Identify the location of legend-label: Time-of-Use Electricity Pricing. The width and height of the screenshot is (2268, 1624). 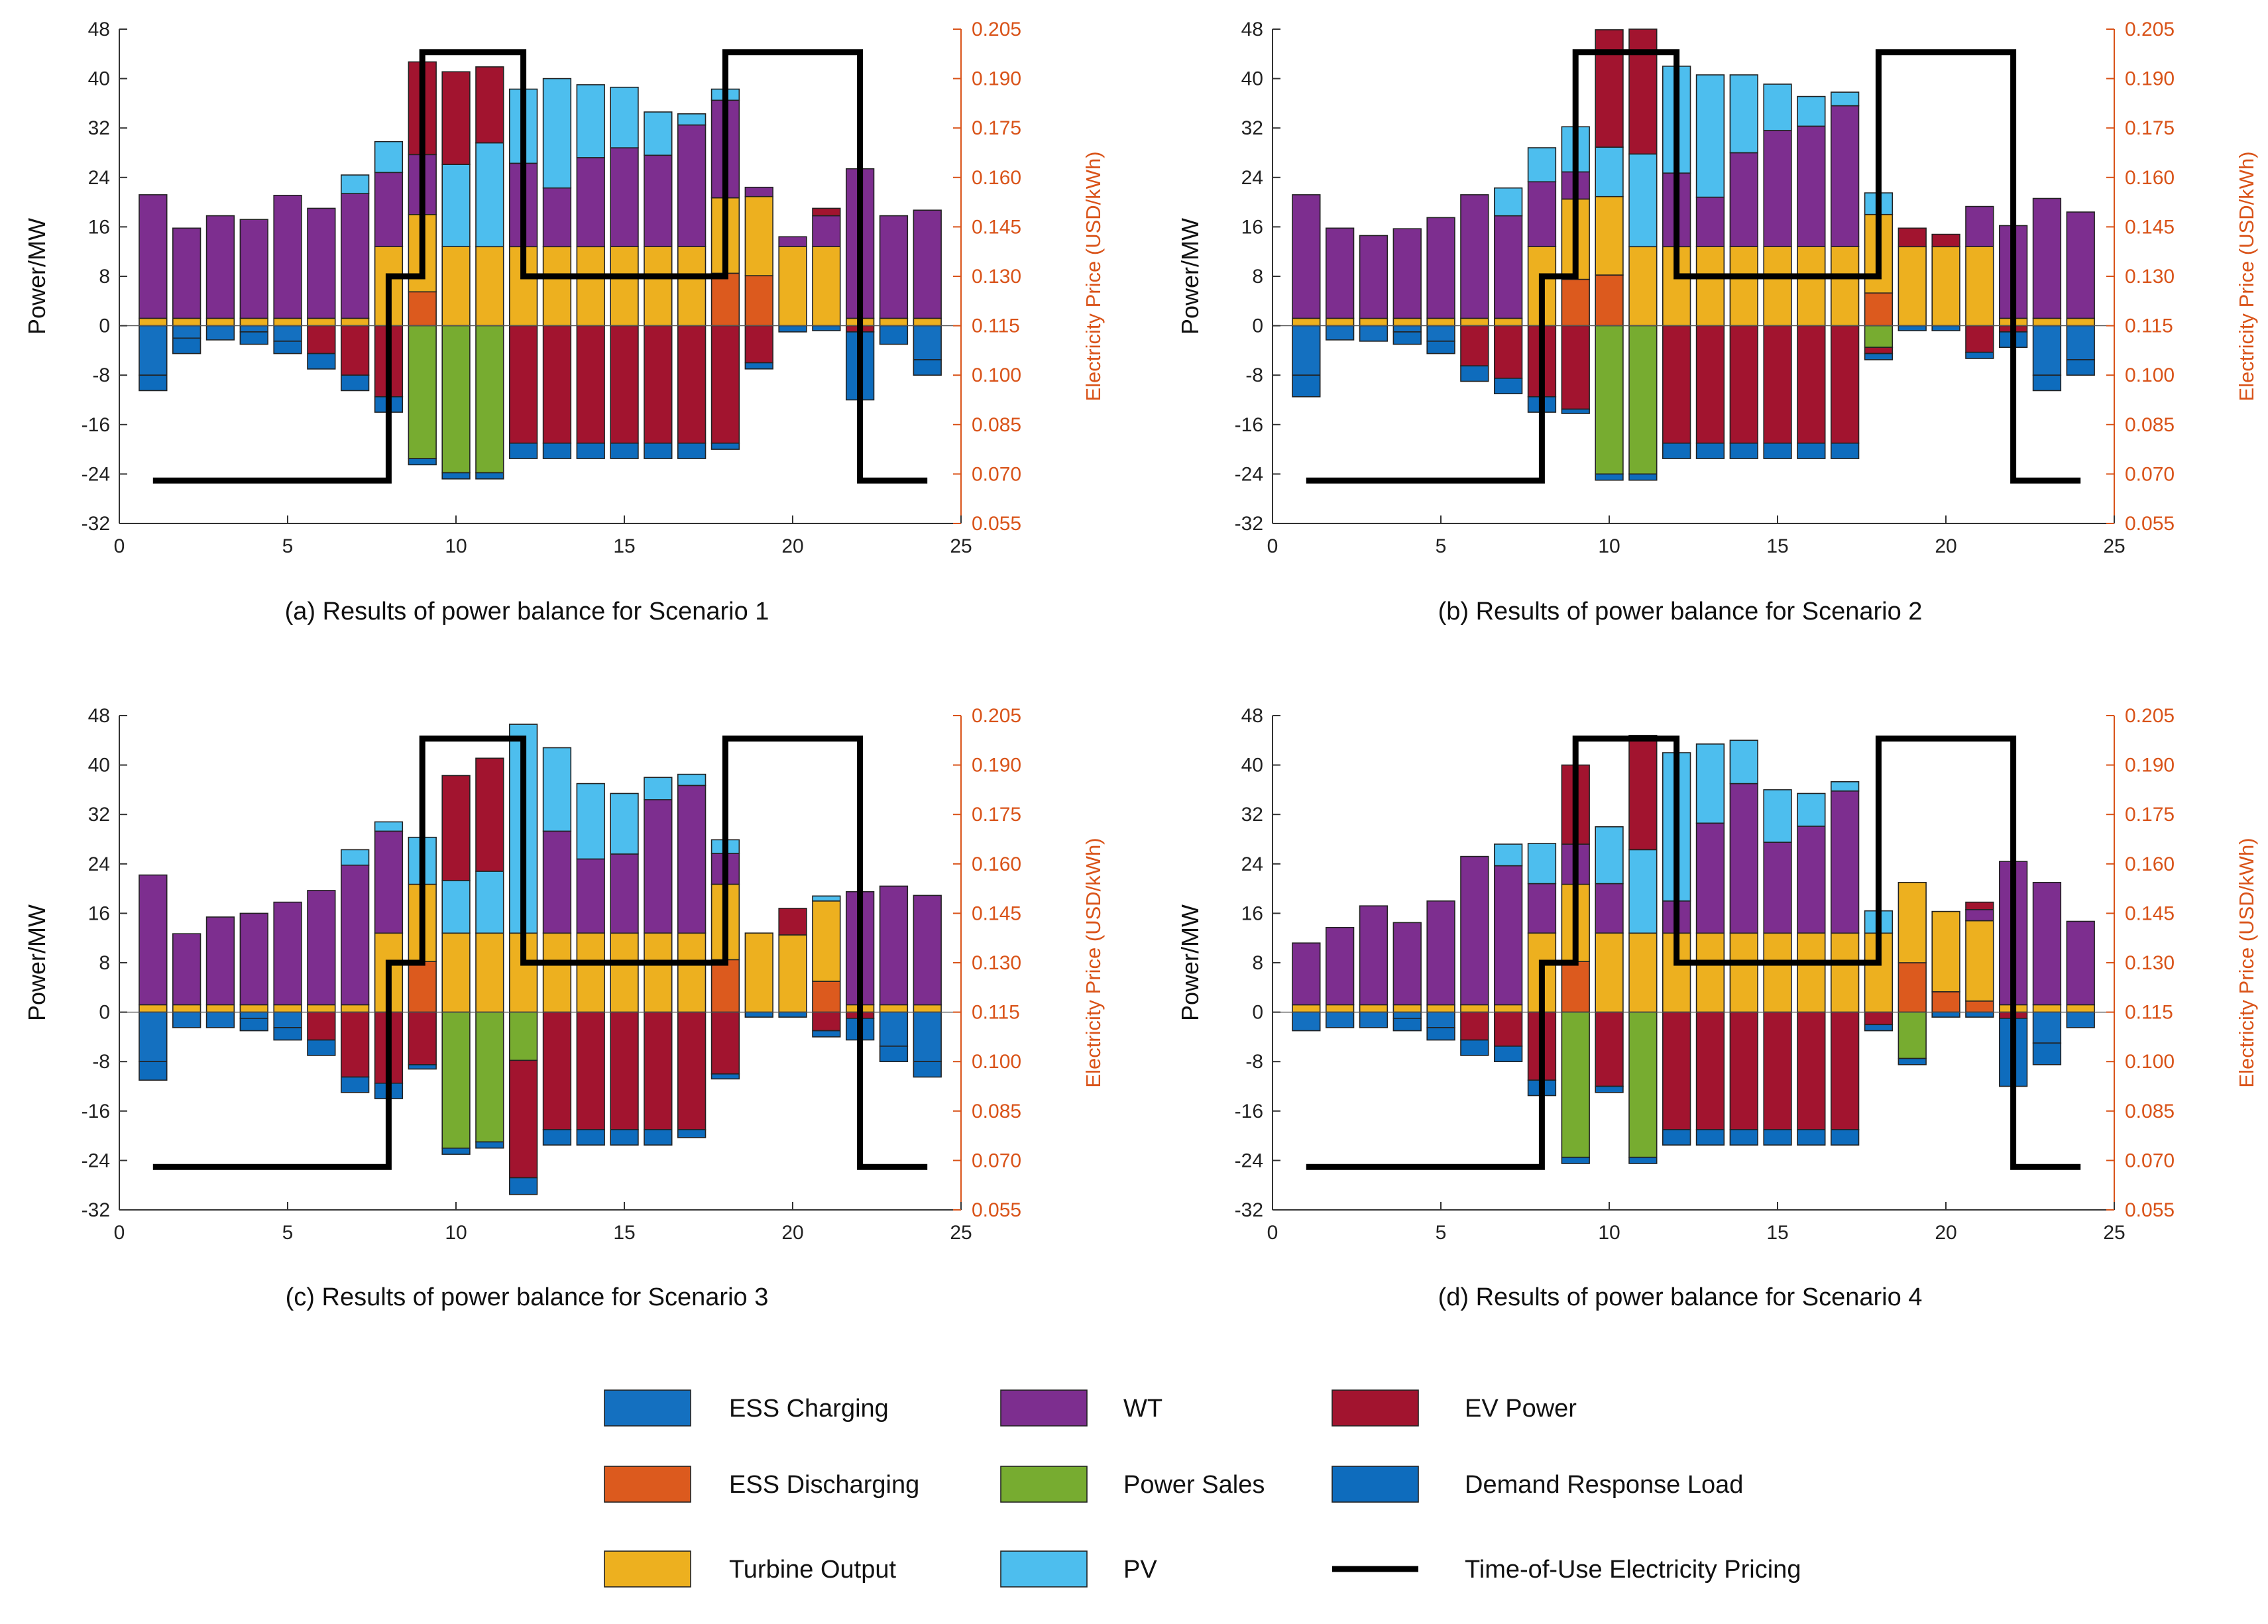
(1633, 1570).